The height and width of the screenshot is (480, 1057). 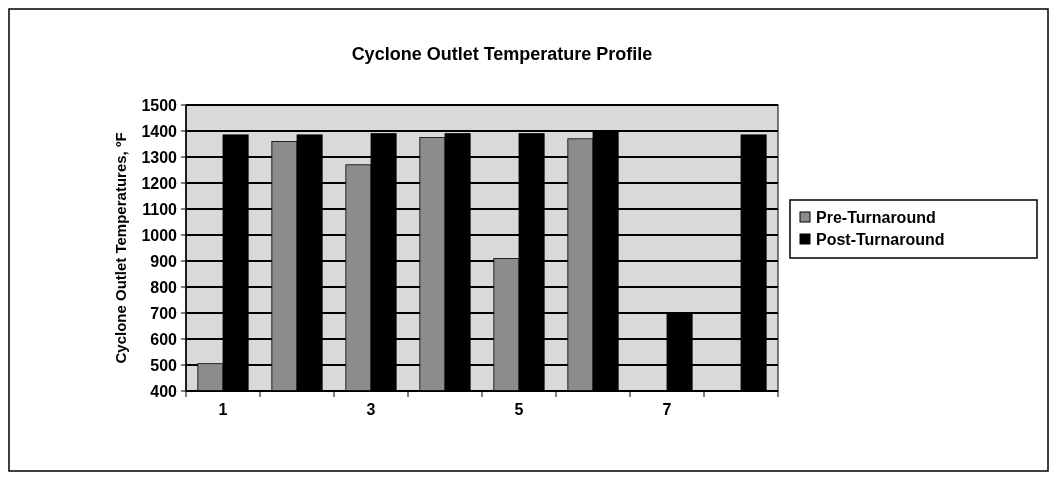 What do you see at coordinates (120, 248) in the screenshot?
I see `y-axis-title: Cyclone Outlet Temperatures, ºF` at bounding box center [120, 248].